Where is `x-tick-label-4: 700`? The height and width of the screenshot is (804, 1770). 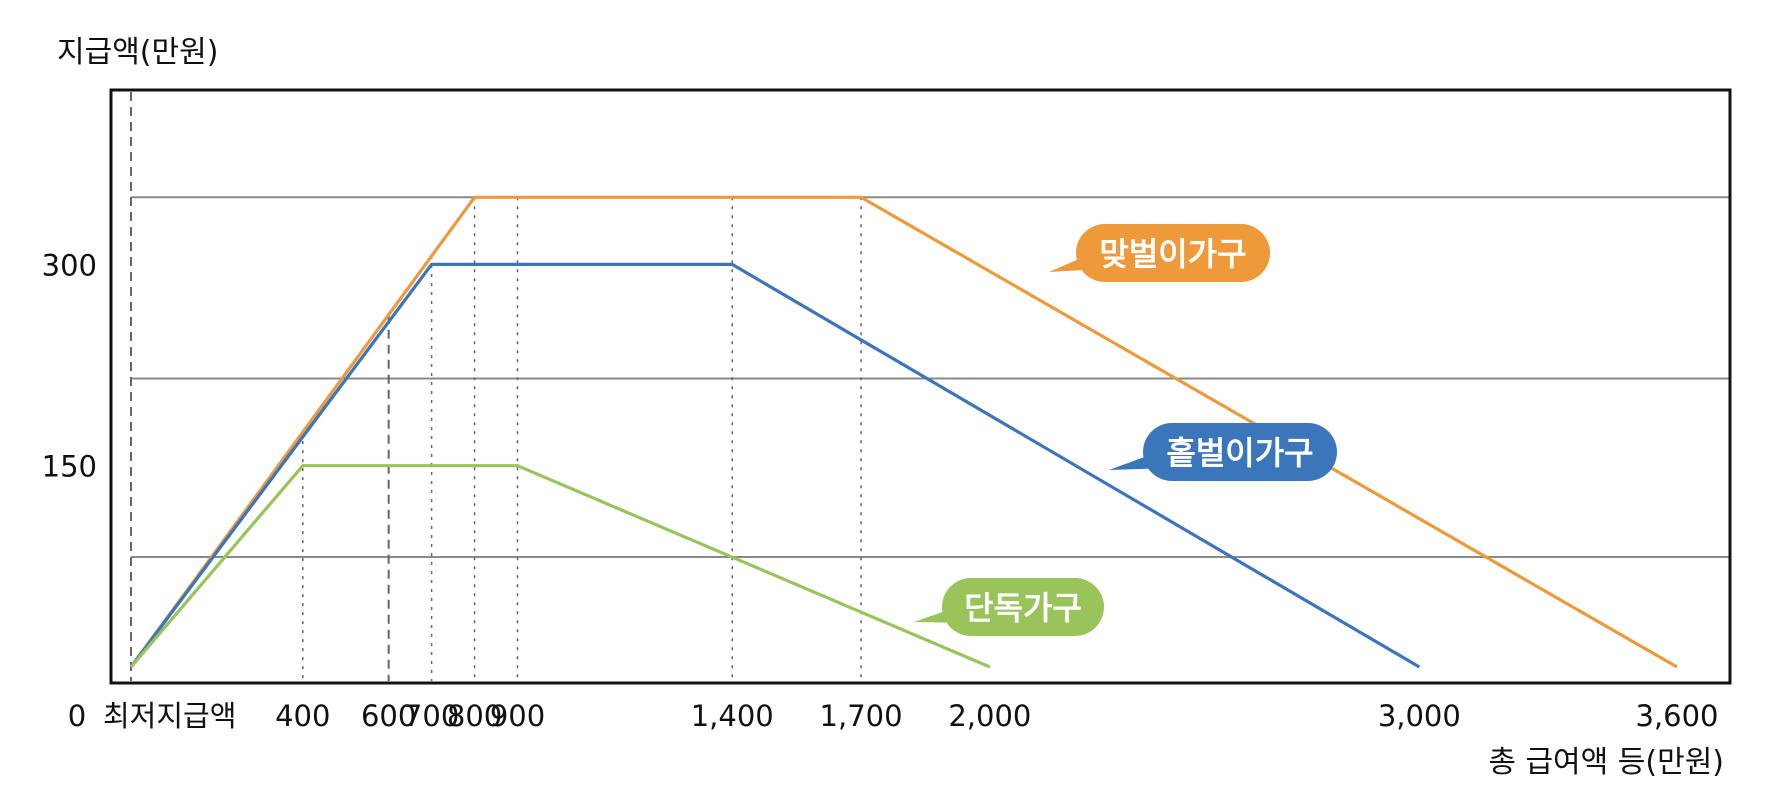 x-tick-label-4: 700 is located at coordinates (431, 716).